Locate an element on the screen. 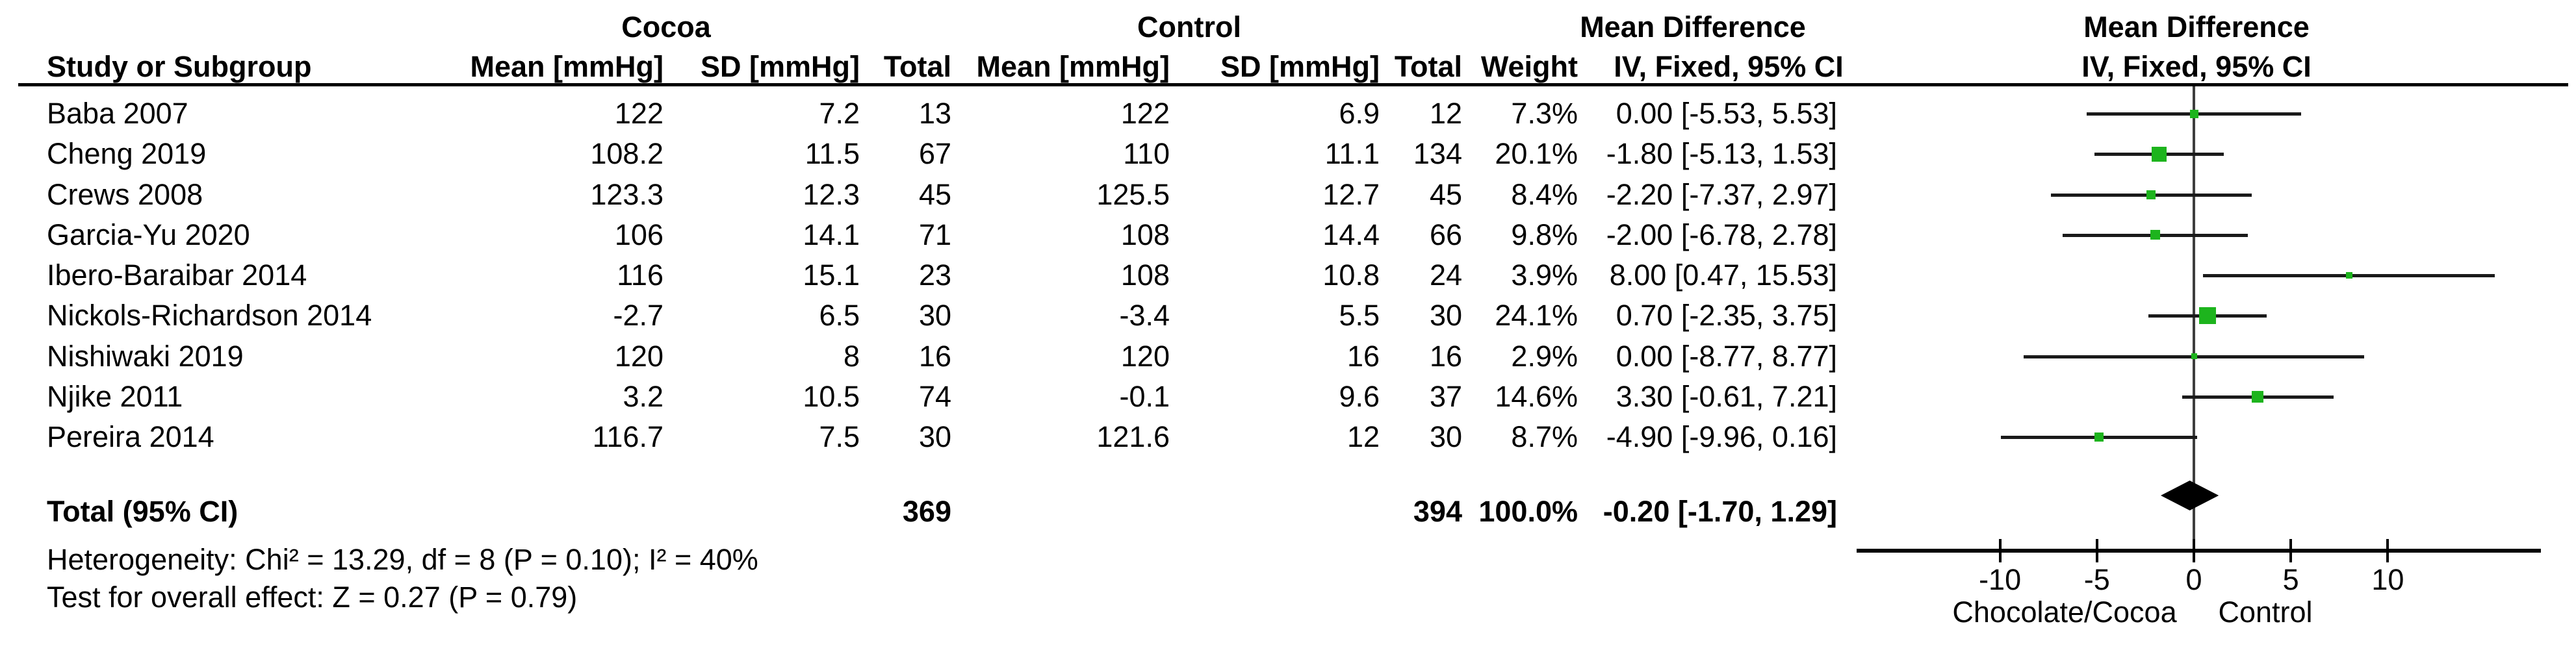  cocoa-total-header: Total is located at coordinates (917, 66).